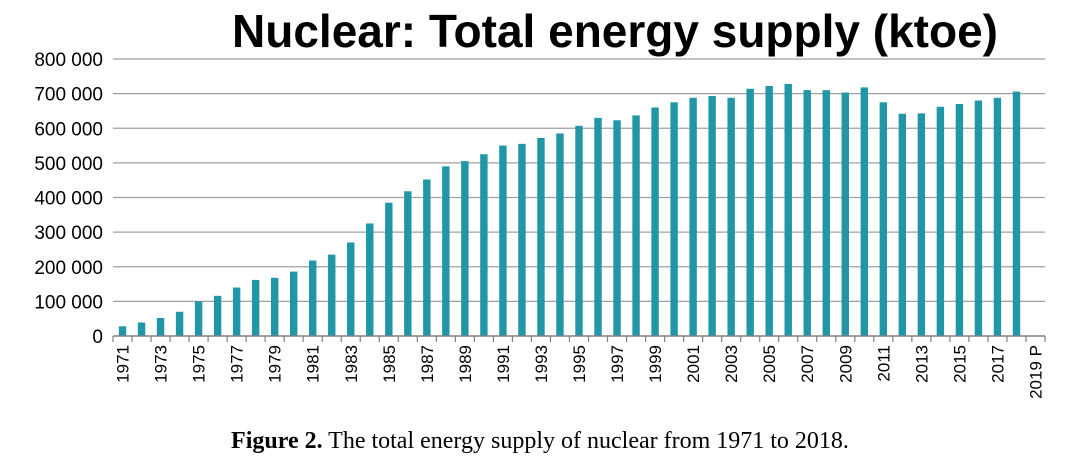 This screenshot has width=1080, height=475. What do you see at coordinates (617, 364) in the screenshot?
I see `x-tick-label: 1997` at bounding box center [617, 364].